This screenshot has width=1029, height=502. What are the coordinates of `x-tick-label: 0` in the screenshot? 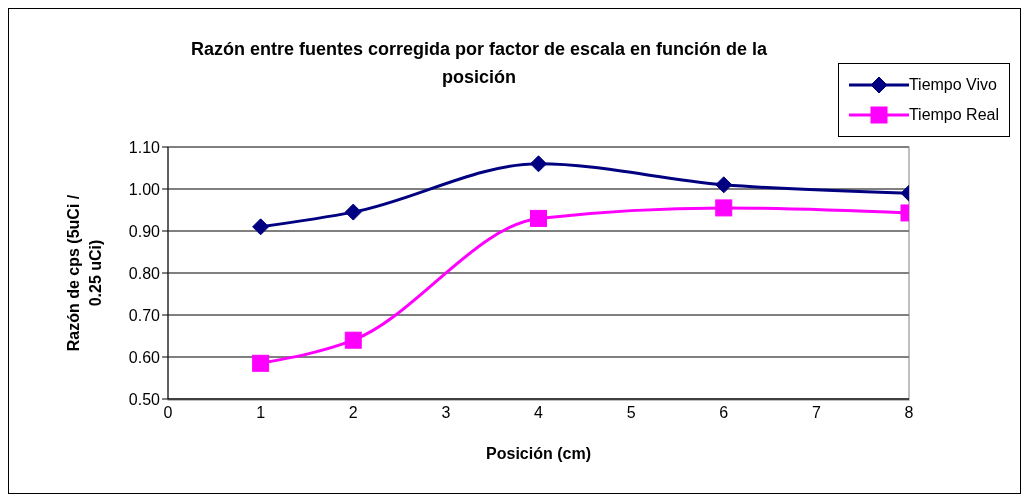 It's located at (168, 413).